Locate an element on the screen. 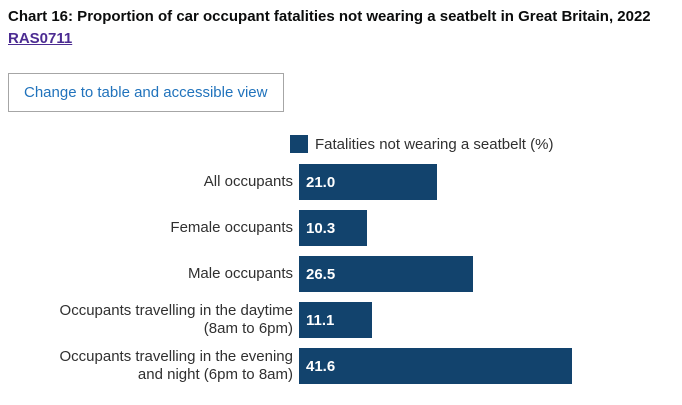 This screenshot has height=405, width=682. bar: 10.3 is located at coordinates (333, 228).